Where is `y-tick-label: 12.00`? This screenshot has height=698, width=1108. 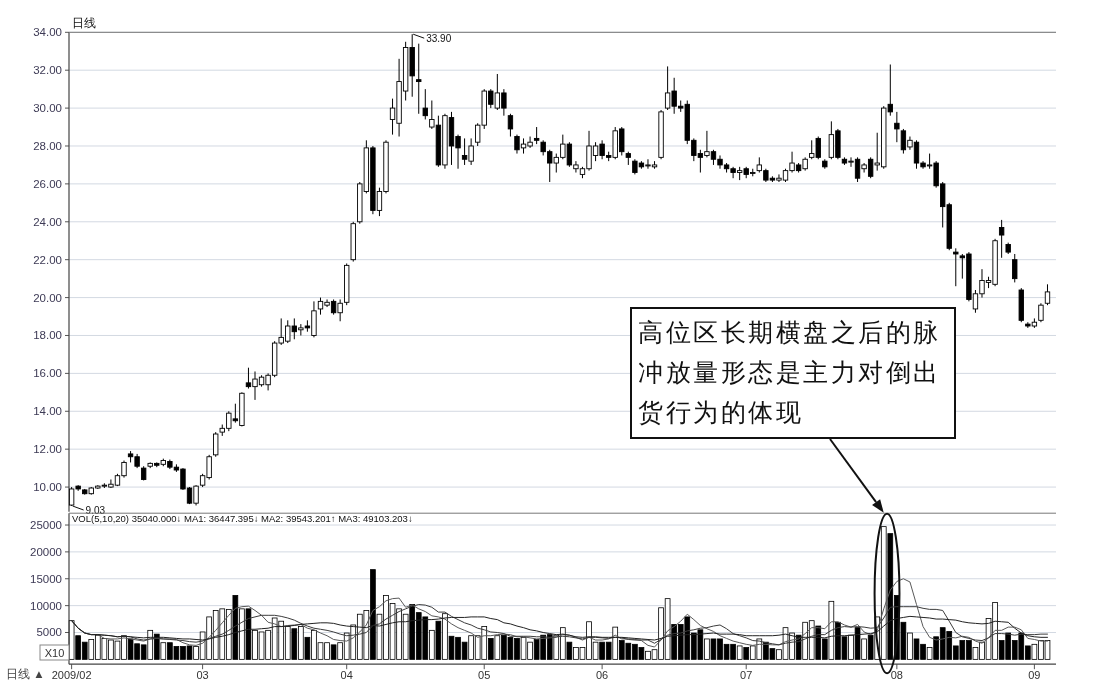 y-tick-label: 12.00 is located at coordinates (47, 449).